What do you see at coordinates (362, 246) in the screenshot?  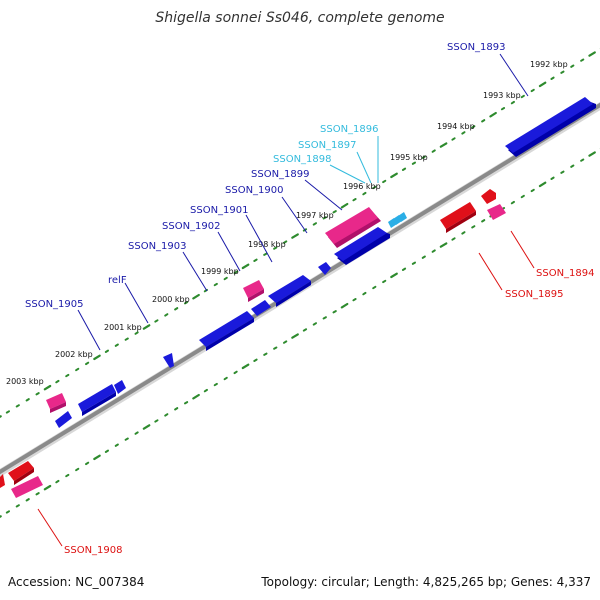 I see `gene-sson-1900` at bounding box center [362, 246].